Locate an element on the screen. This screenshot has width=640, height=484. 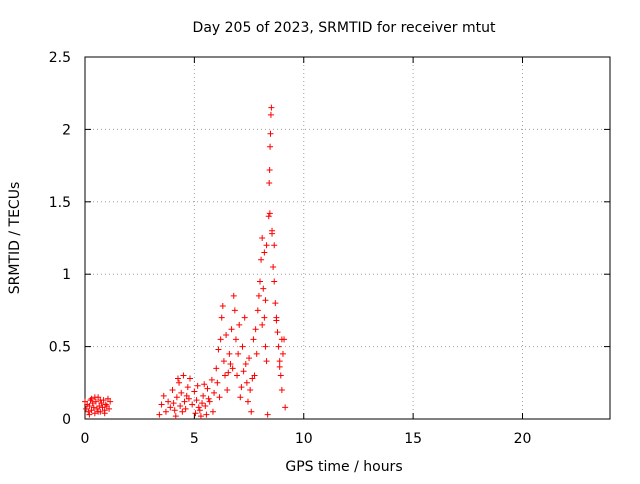
x-axis-label: GPS time / hours is located at coordinates (343, 467).